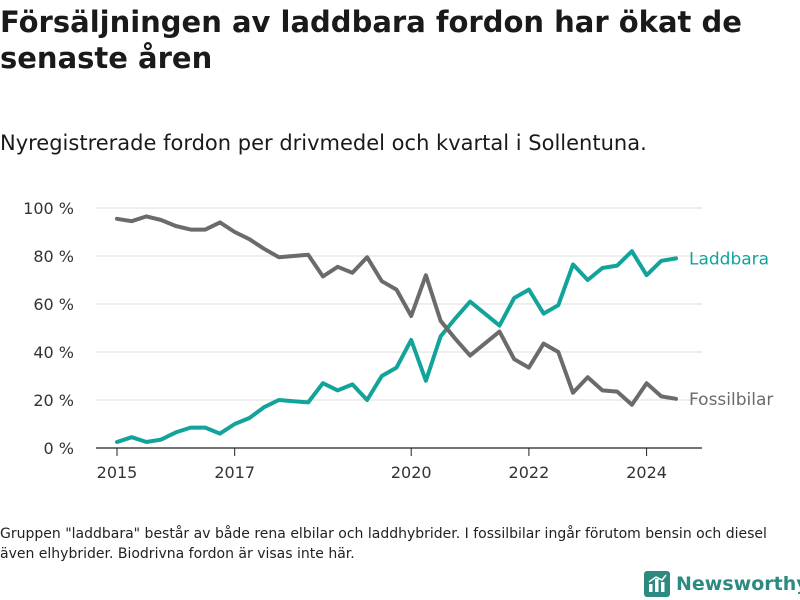  What do you see at coordinates (646, 472) in the screenshot?
I see `x-tick-label: 2024` at bounding box center [646, 472].